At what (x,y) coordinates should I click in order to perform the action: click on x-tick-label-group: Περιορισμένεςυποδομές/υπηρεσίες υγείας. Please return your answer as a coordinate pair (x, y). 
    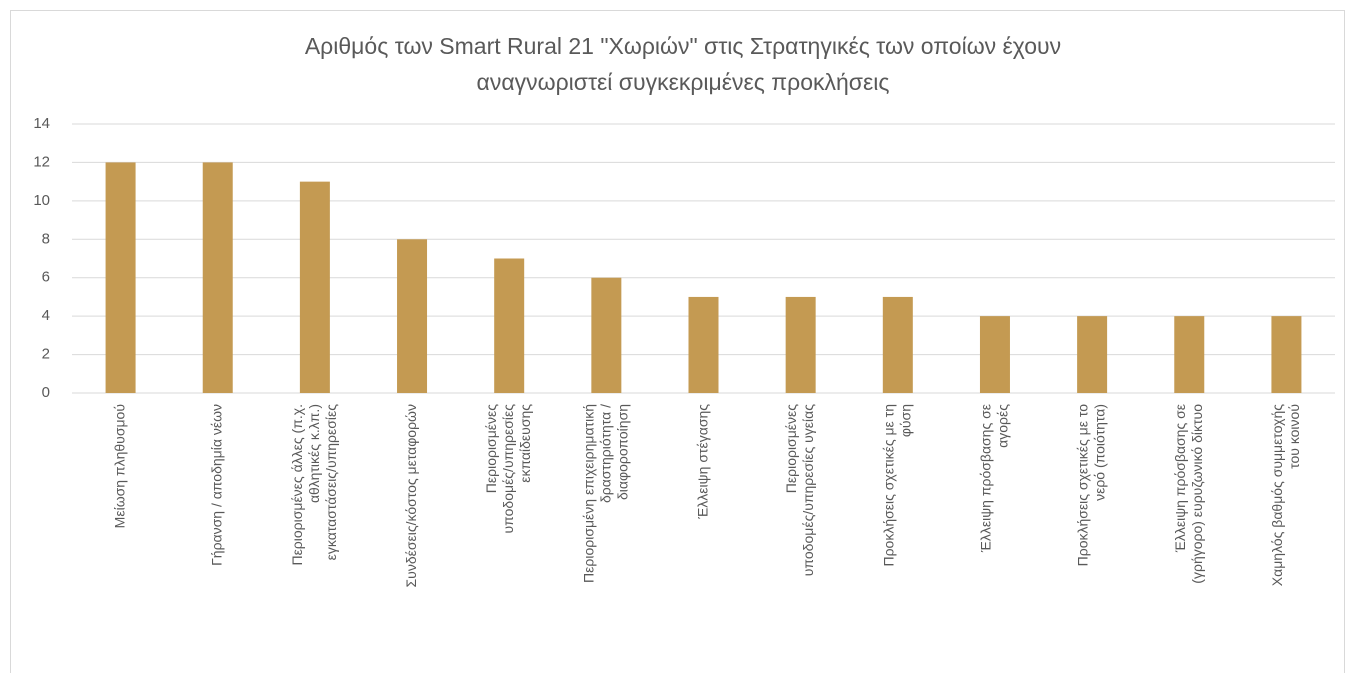
    Looking at the image, I should click on (799, 490).